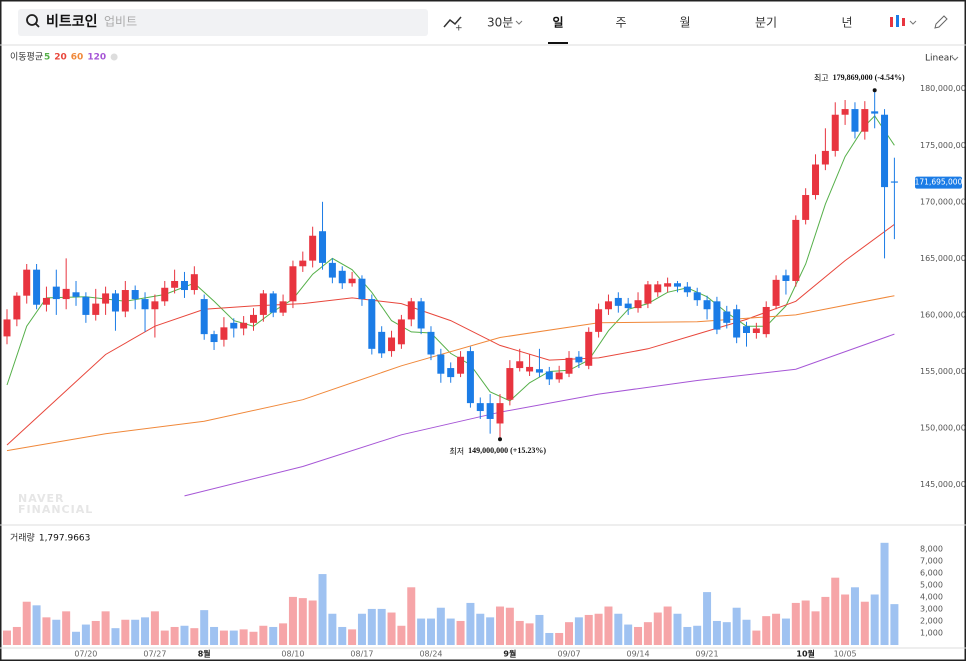  Describe the element at coordinates (943, 428) in the screenshot. I see `y-tick-label: 150,000,000` at that location.